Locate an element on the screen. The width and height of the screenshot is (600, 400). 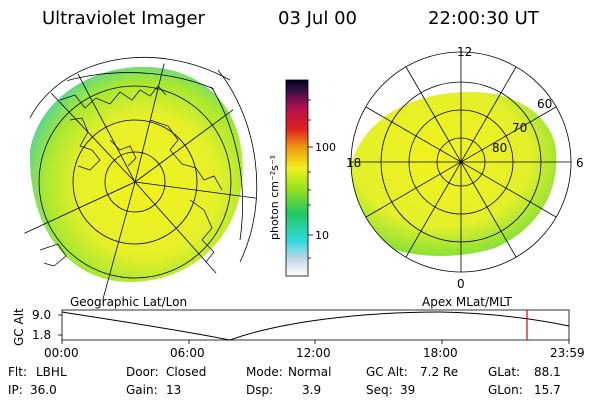
status-dsp-label: Dsp: is located at coordinates (260, 390).